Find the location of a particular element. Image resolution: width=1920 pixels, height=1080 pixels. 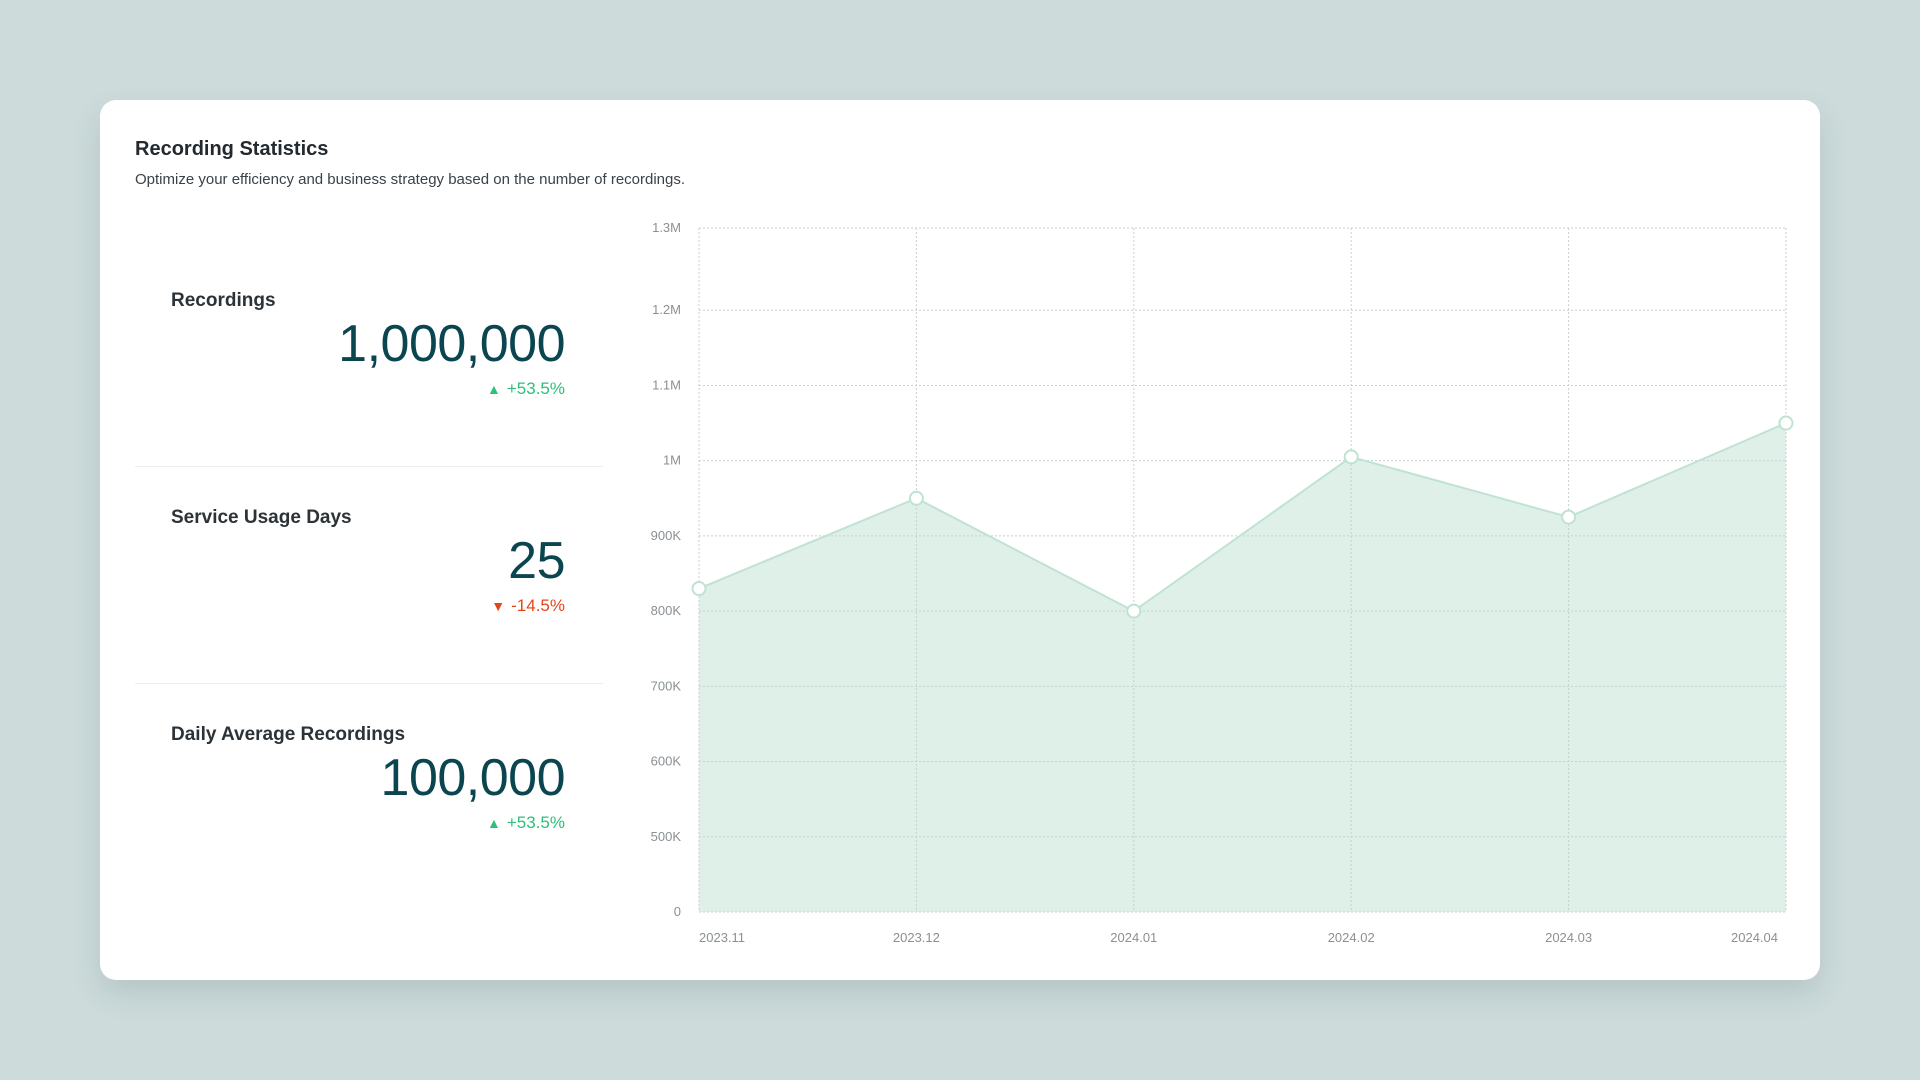

stat-value: 1,000,000 is located at coordinates (451, 344).